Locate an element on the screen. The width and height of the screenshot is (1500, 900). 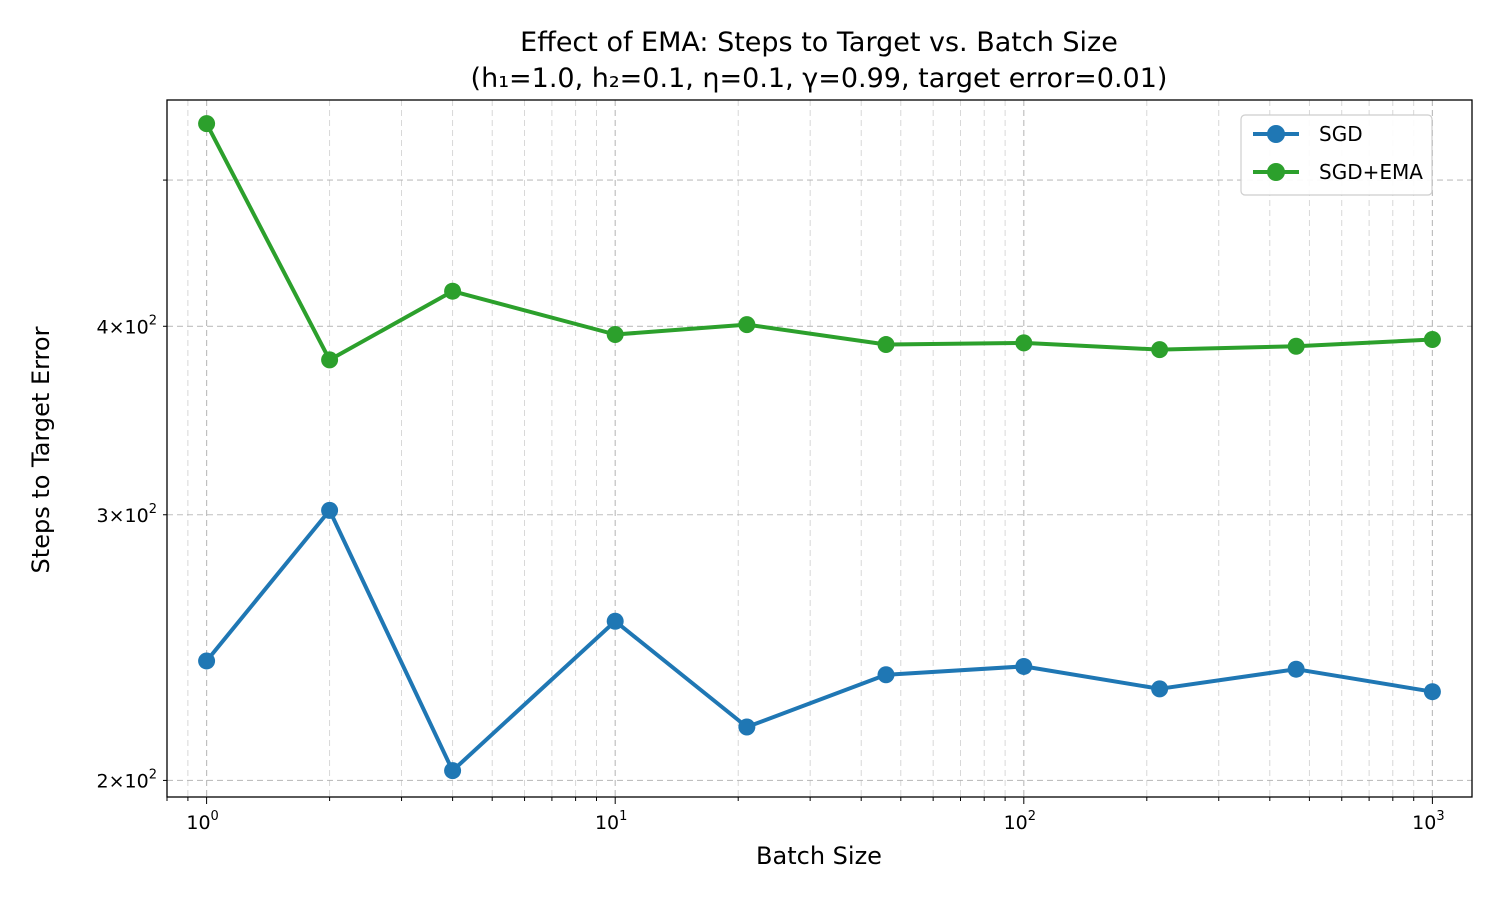
legend: SGD SGD+EMA is located at coordinates (1336, 155).